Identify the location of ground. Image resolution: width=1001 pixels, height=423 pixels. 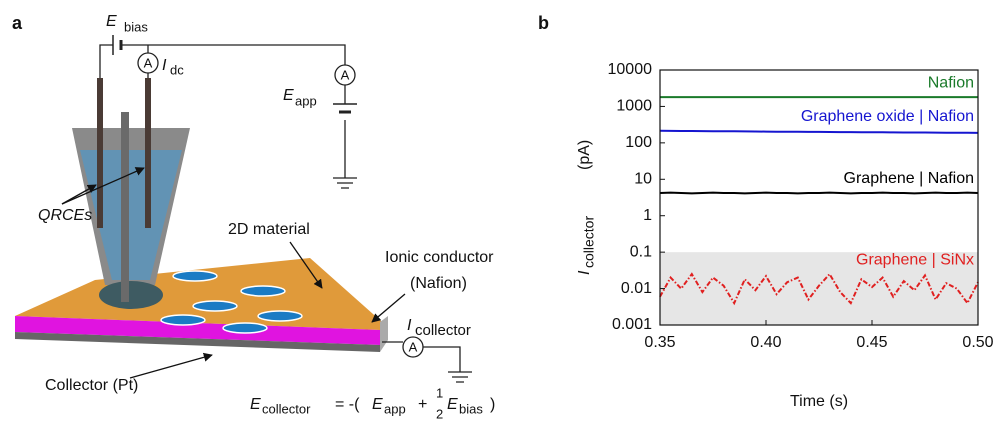
(345, 183).